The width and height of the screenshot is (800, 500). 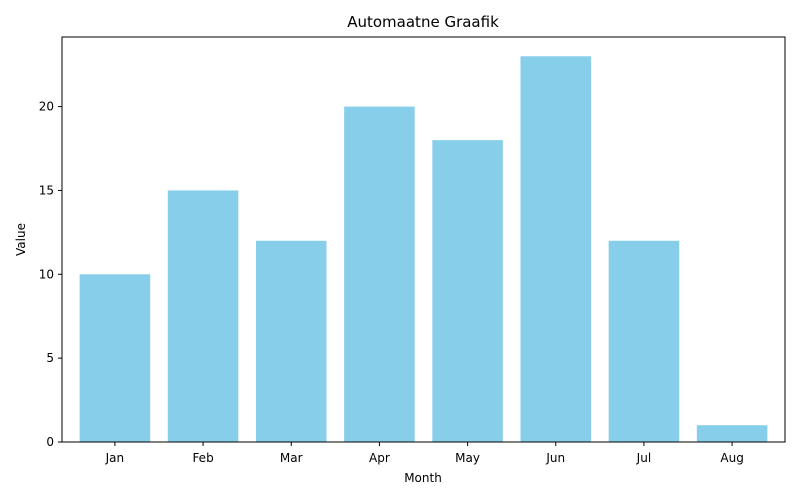 What do you see at coordinates (379, 274) in the screenshot?
I see `bar-apr` at bounding box center [379, 274].